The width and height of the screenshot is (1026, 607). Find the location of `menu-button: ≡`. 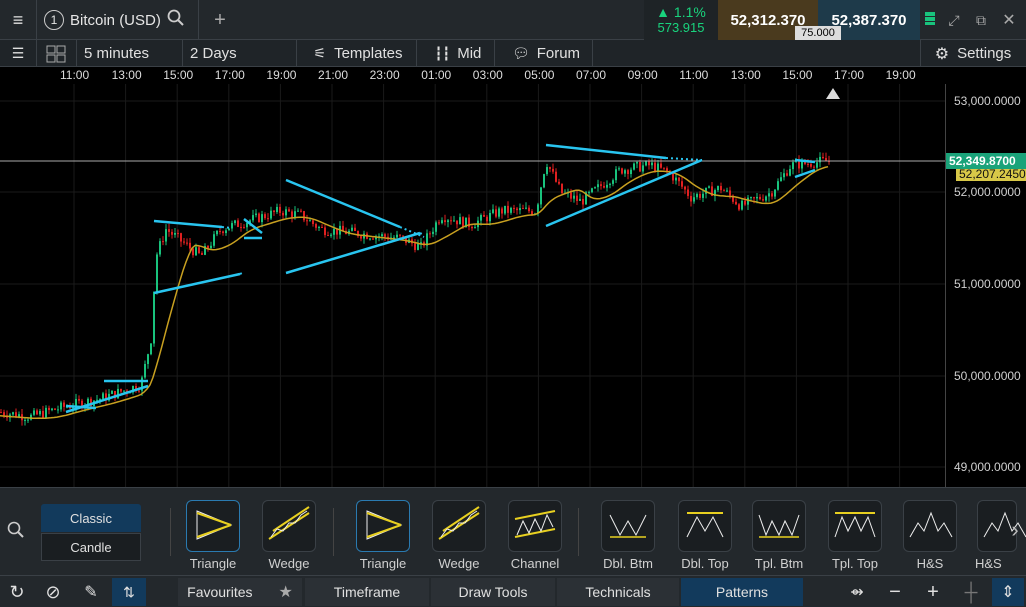

menu-button: ≡ is located at coordinates (18, 19).